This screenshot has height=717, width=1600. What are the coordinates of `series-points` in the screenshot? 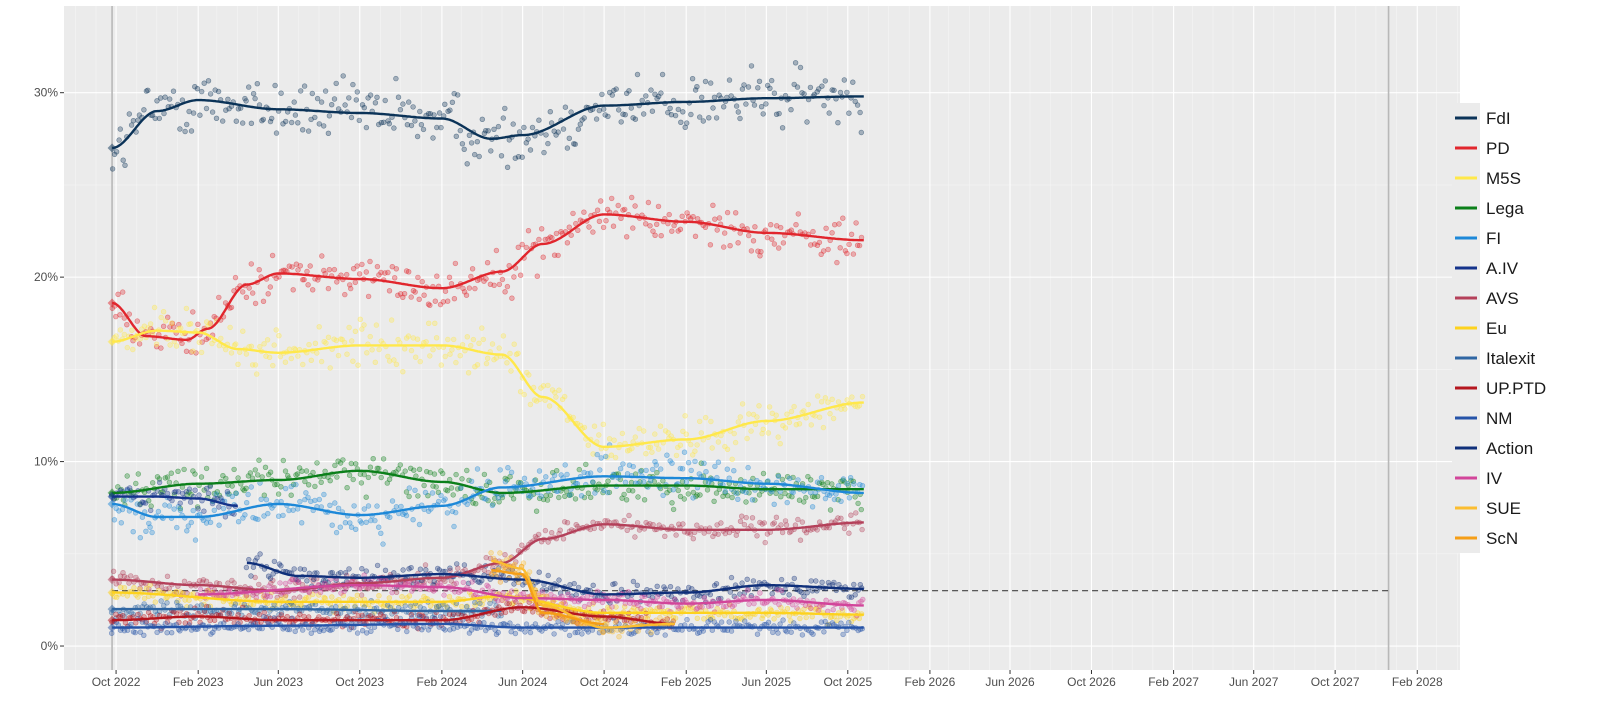 It's located at (487, 494).